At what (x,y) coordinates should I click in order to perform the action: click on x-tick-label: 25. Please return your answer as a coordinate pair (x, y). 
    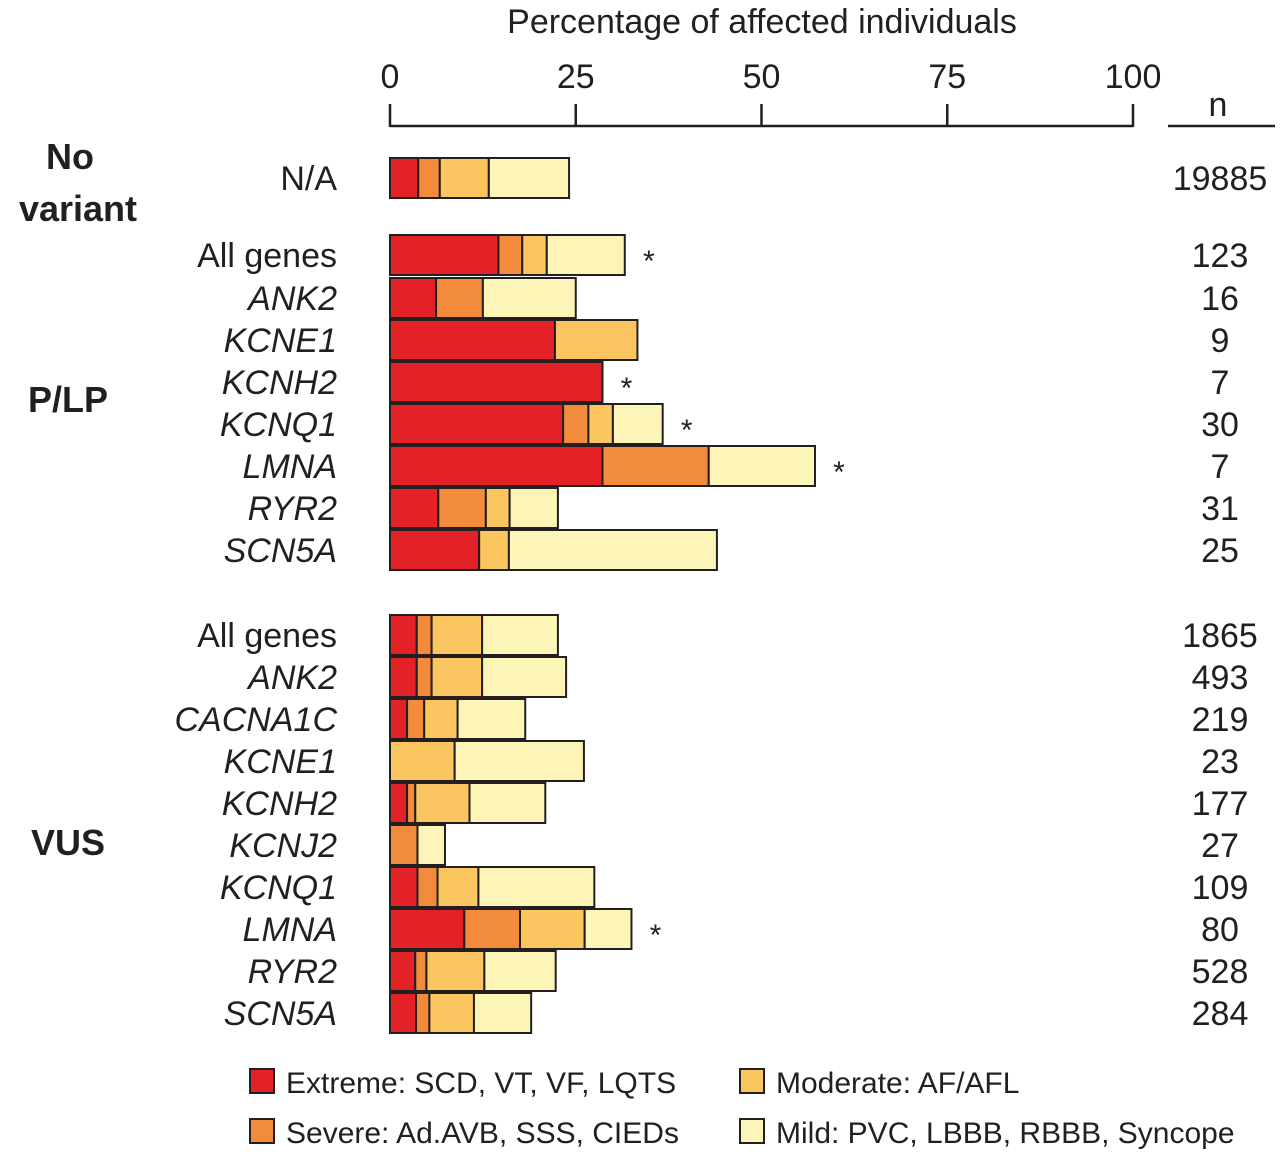
    Looking at the image, I should click on (576, 77).